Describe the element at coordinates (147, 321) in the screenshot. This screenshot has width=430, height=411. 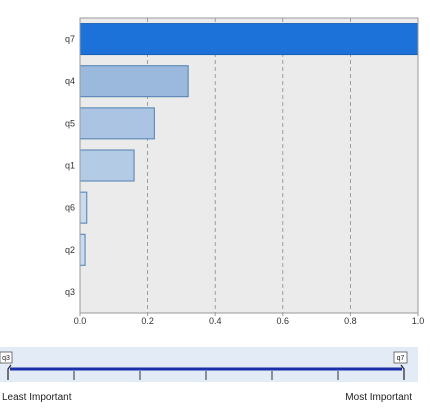
I see `x-tick-label: 0.2` at that location.